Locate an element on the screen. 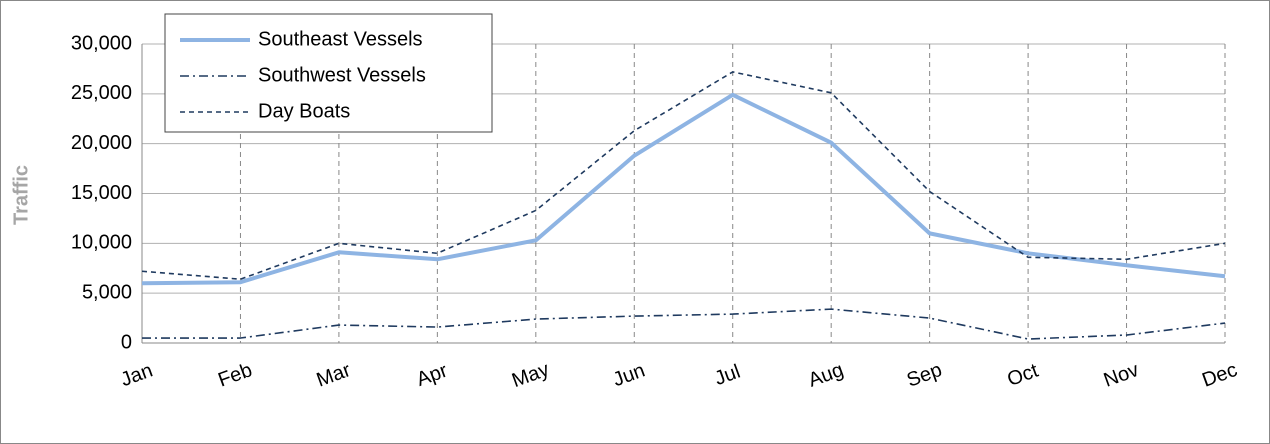 This screenshot has height=444, width=1270. y-tick-label: 5,000 is located at coordinates (107, 292).